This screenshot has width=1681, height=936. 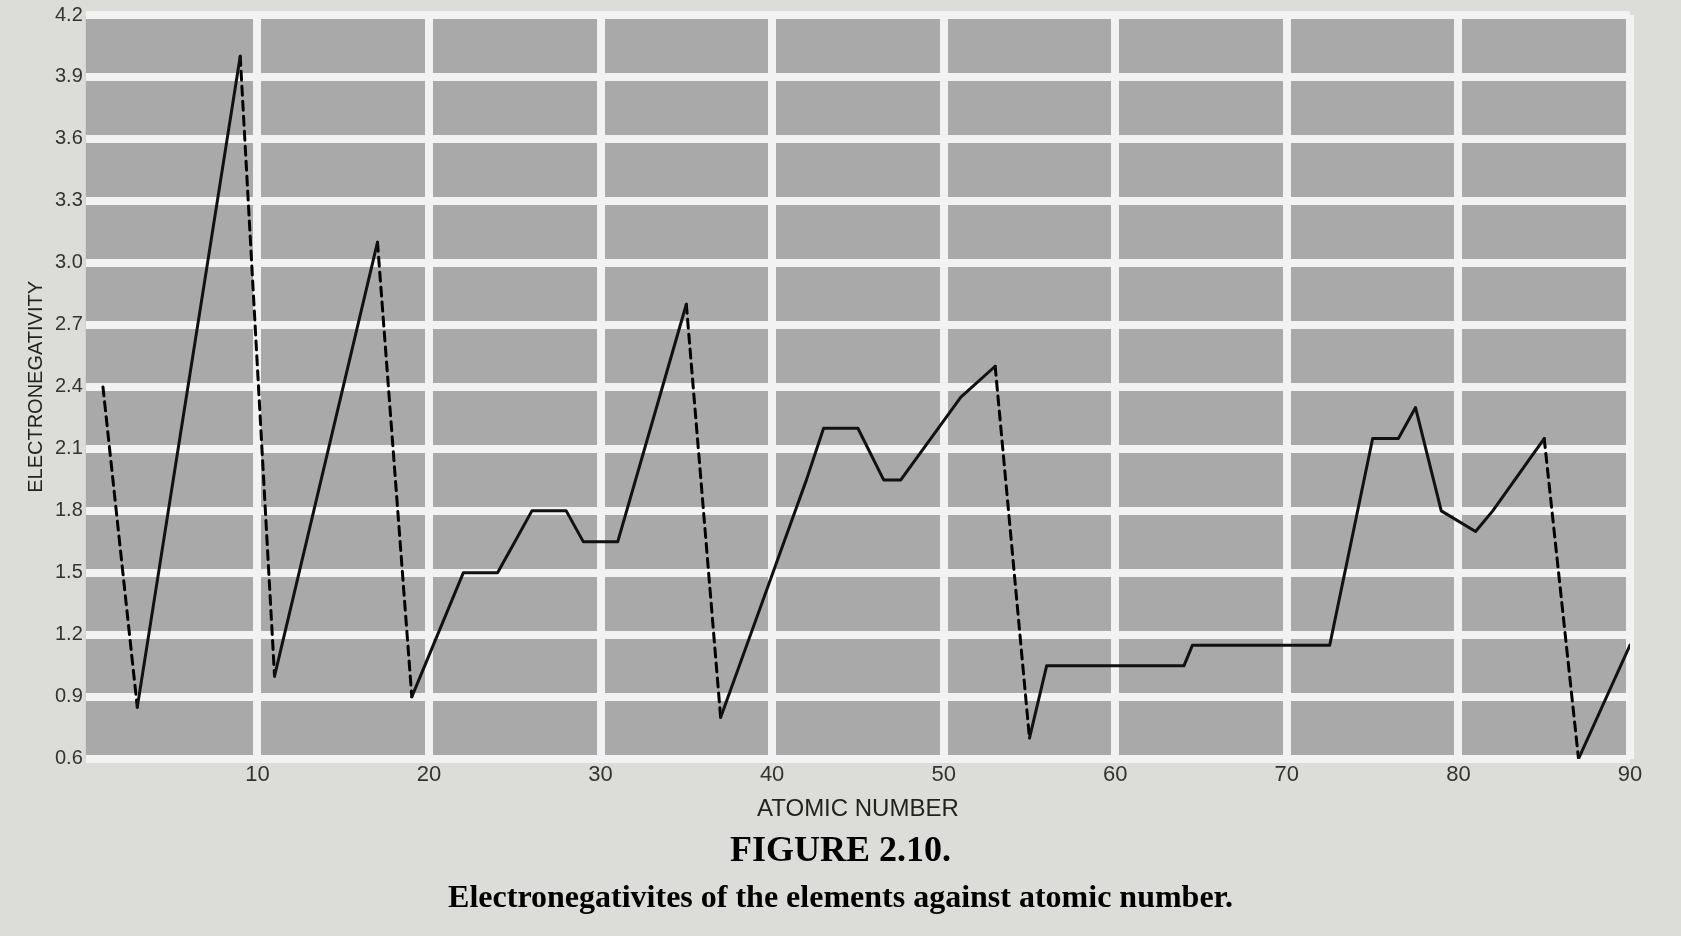 I want to click on y-tick-label: 3.3, so click(x=68, y=199).